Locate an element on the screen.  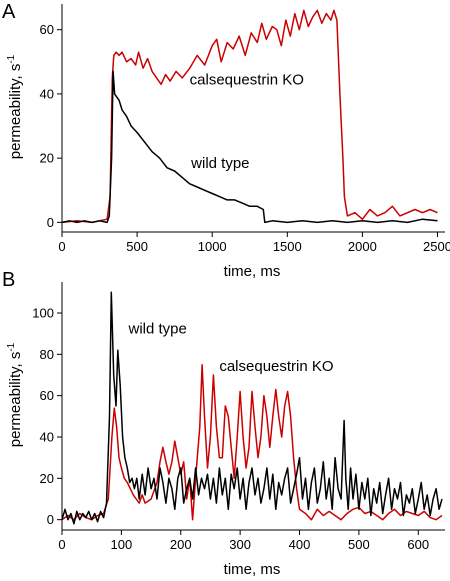
panel-a-y-tick-label: 60 is located at coordinates (47, 29).